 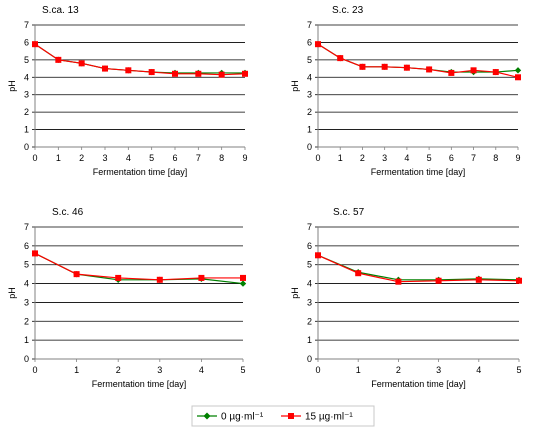 I want to click on legend-label-1: 15 µg·ml⁻¹, so click(x=329, y=417).